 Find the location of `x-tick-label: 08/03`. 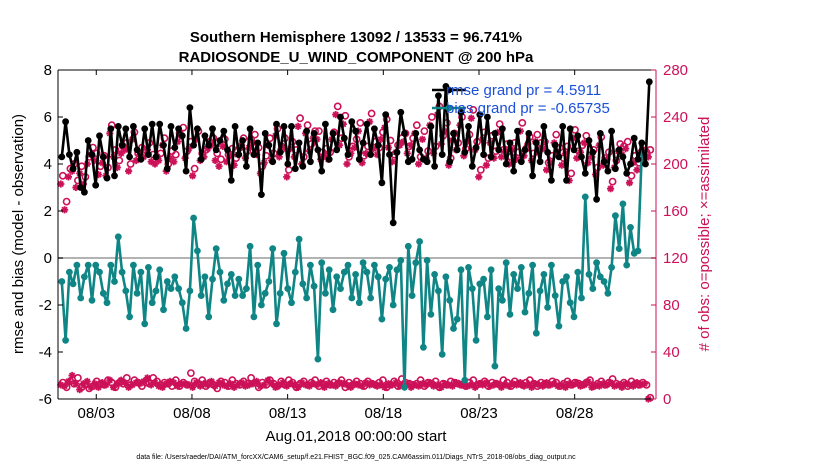

x-tick-label: 08/03 is located at coordinates (96, 413).